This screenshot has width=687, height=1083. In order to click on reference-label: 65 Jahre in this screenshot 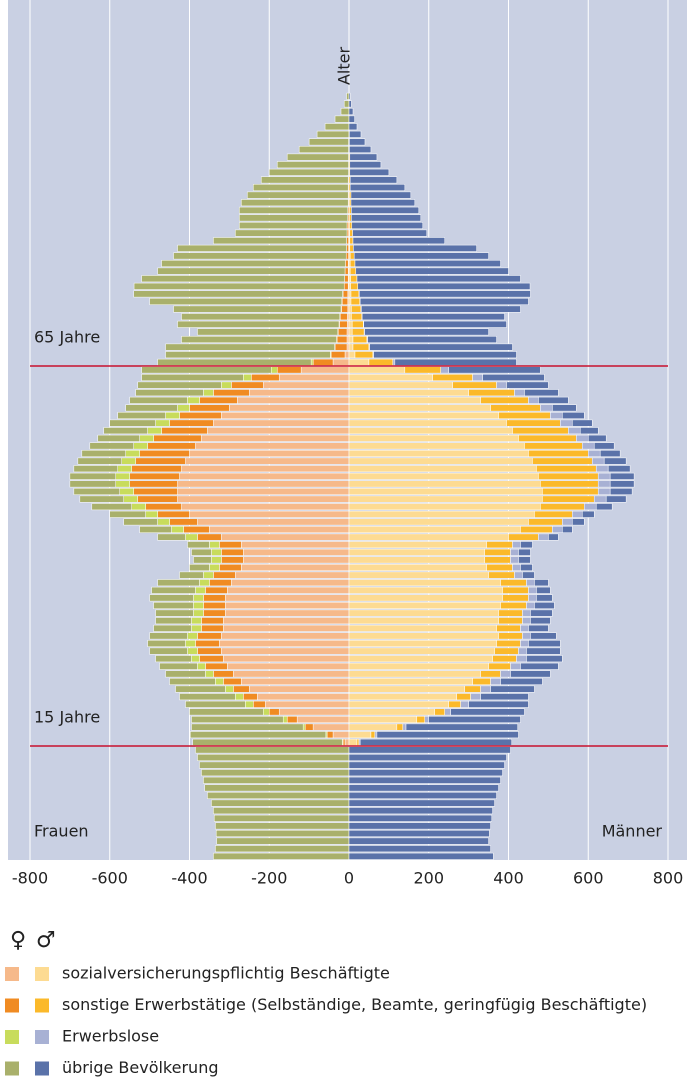, I will do `click(67, 337)`.